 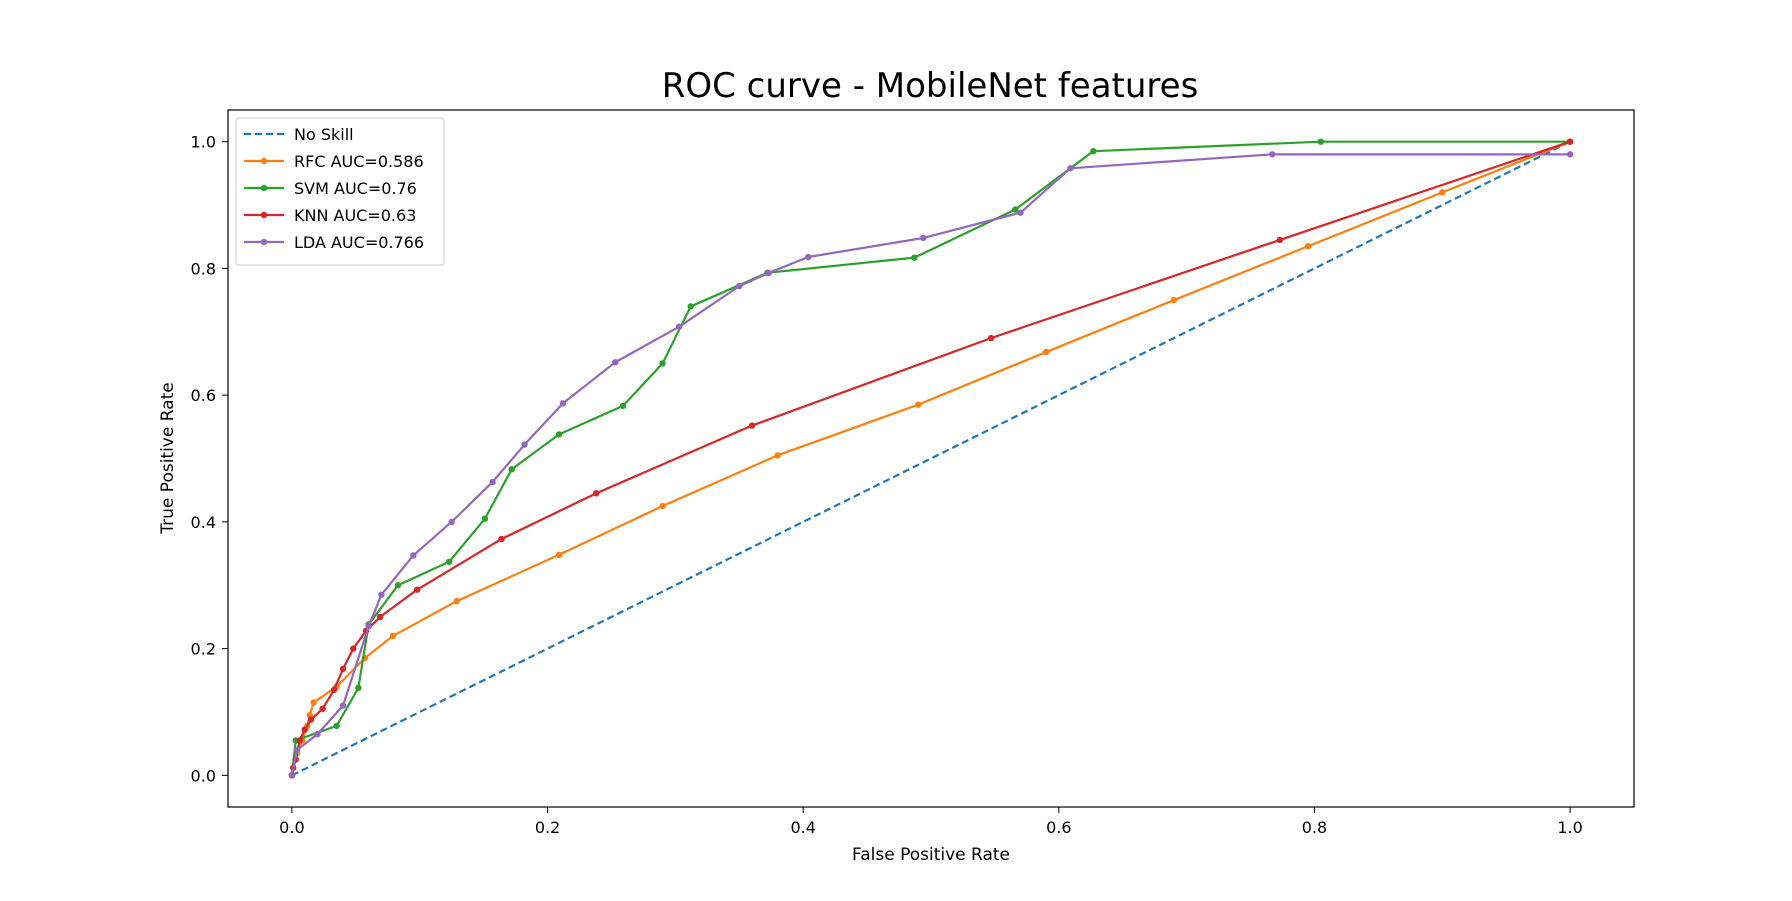 What do you see at coordinates (359, 161) in the screenshot?
I see `legend-label: RFC AUC=0.586` at bounding box center [359, 161].